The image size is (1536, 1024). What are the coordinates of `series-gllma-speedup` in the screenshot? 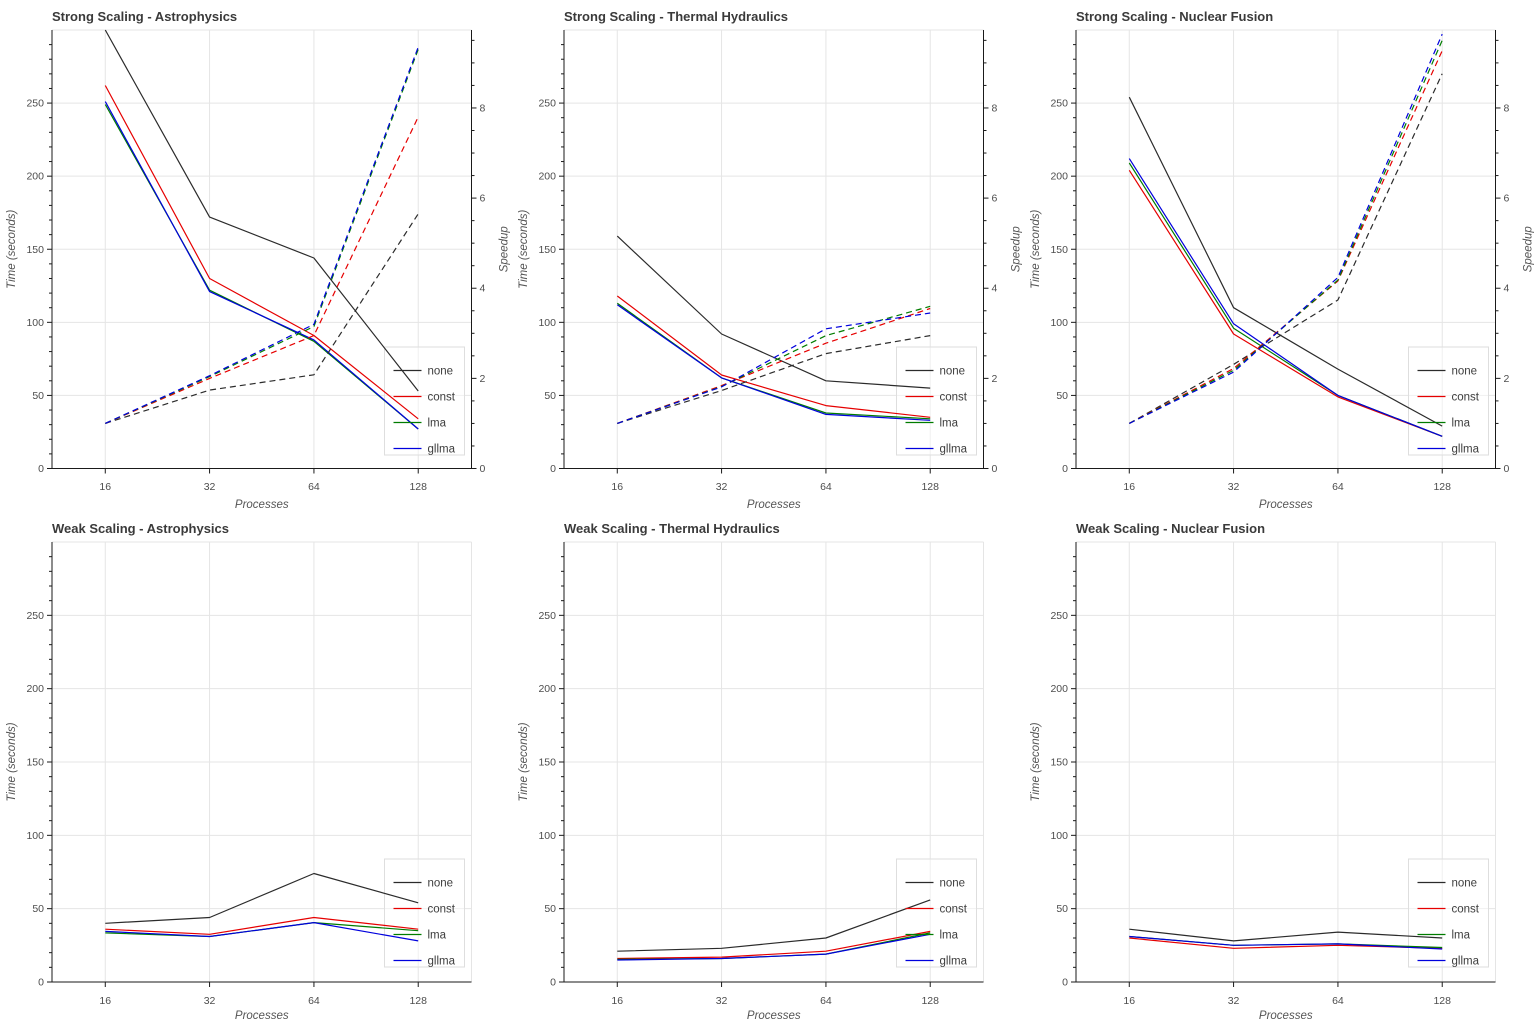 It's located at (262, 235).